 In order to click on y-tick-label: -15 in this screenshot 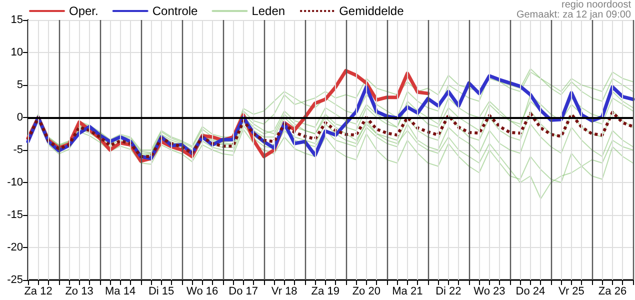, I will do `click(15, 215)`.